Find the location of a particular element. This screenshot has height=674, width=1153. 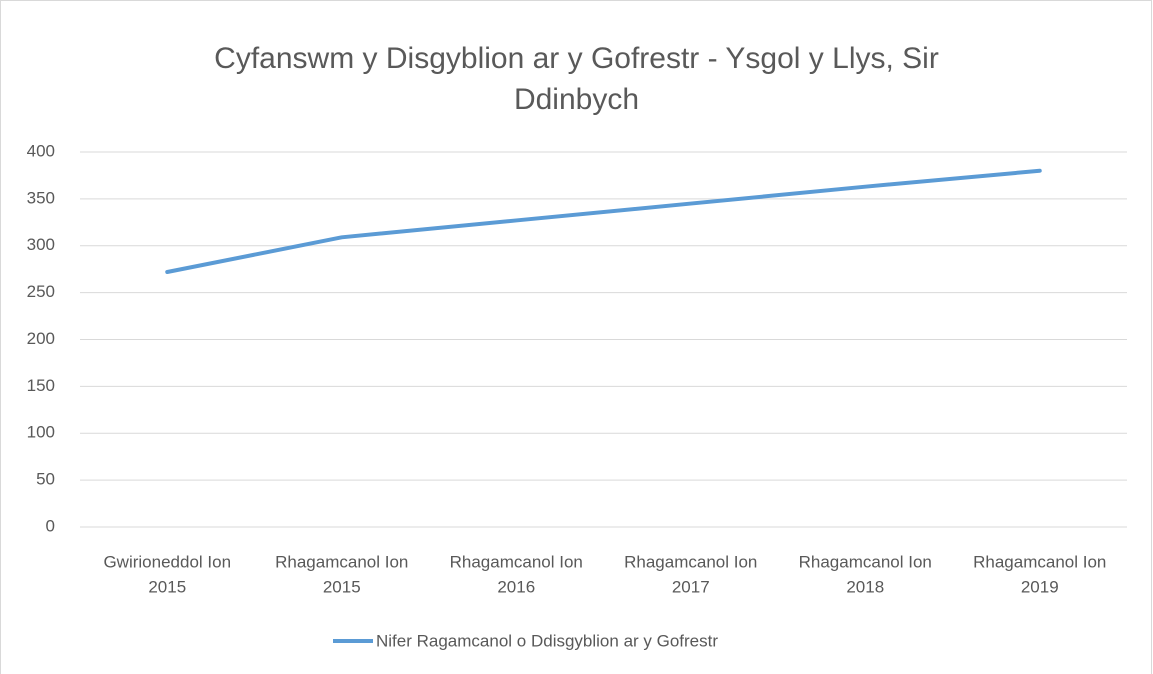

x-tick-label: Gwirioneddol Ion is located at coordinates (167, 561).